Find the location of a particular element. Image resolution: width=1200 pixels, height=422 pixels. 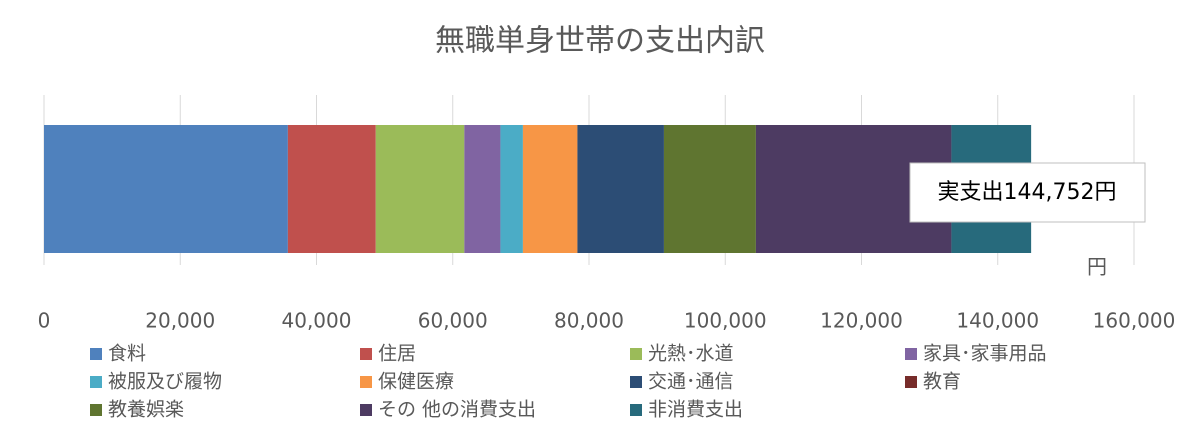

annotation-box is located at coordinates (1027, 192).